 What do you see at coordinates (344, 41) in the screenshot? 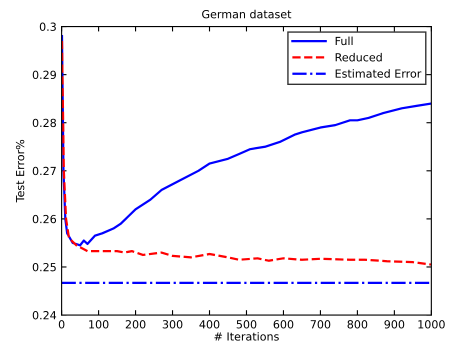
I see `legend-label: Full` at bounding box center [344, 41].